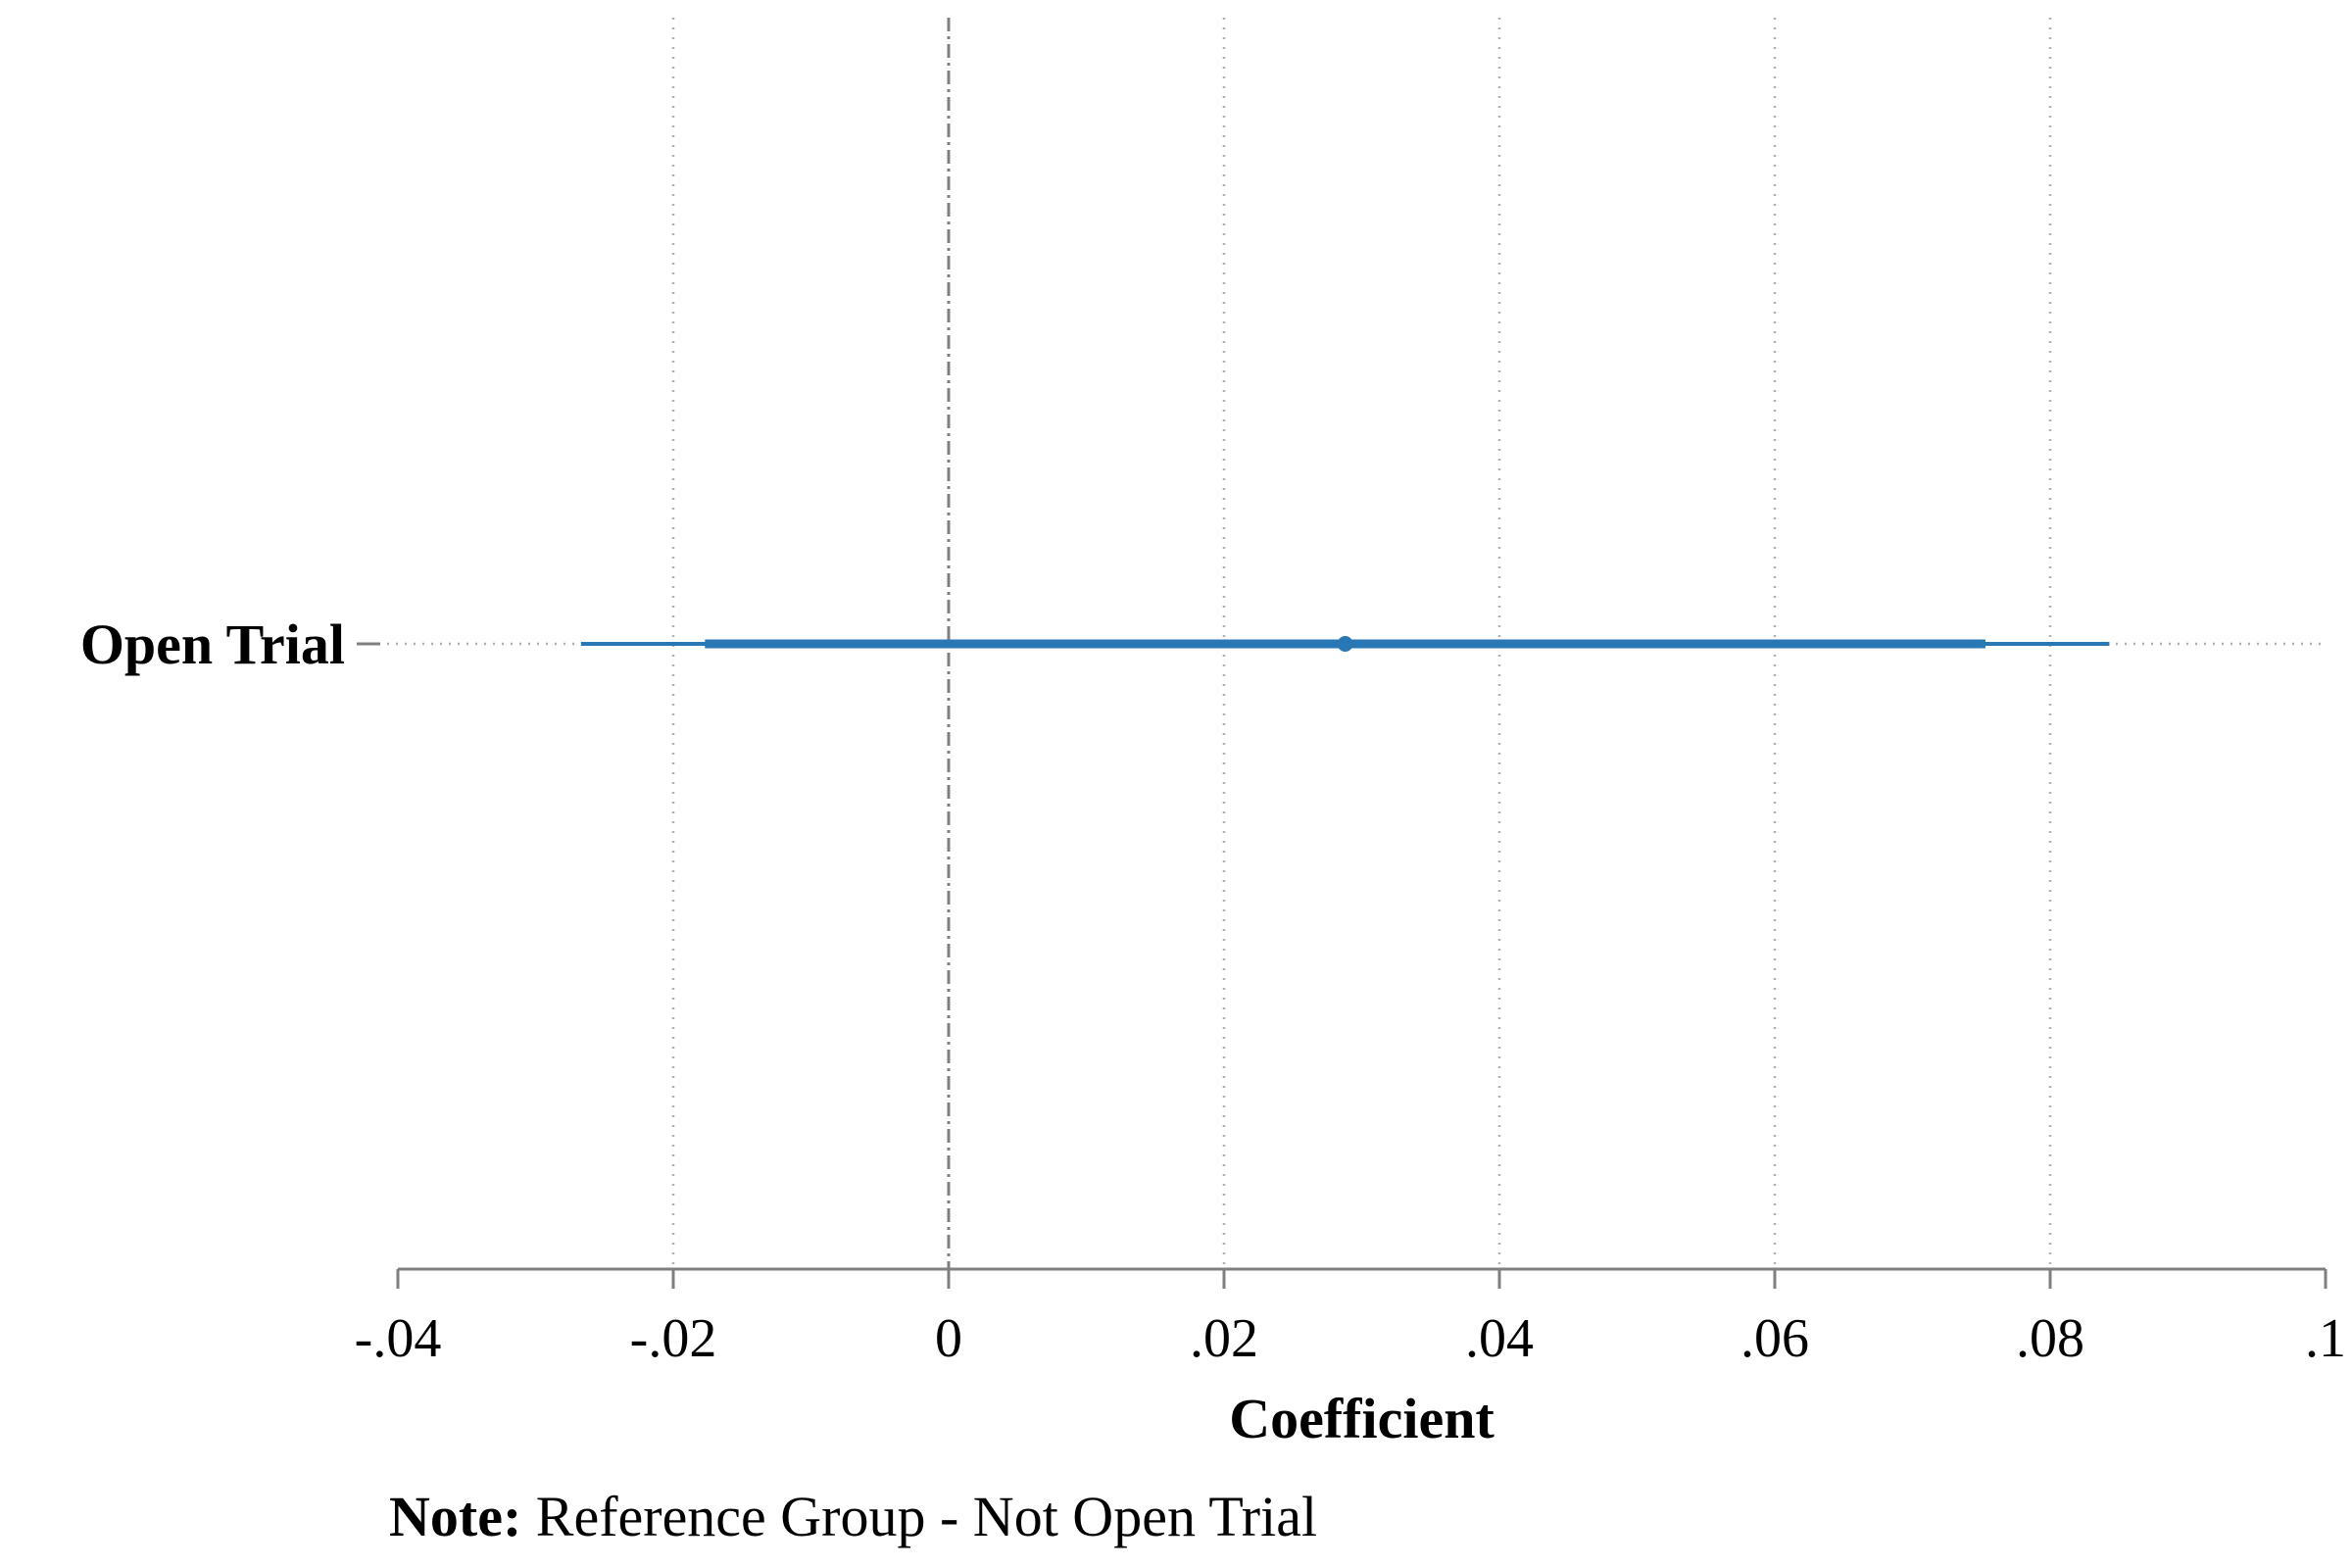 This screenshot has width=2352, height=1568. What do you see at coordinates (2050, 1338) in the screenshot?
I see `x-tick-label: .08` at bounding box center [2050, 1338].